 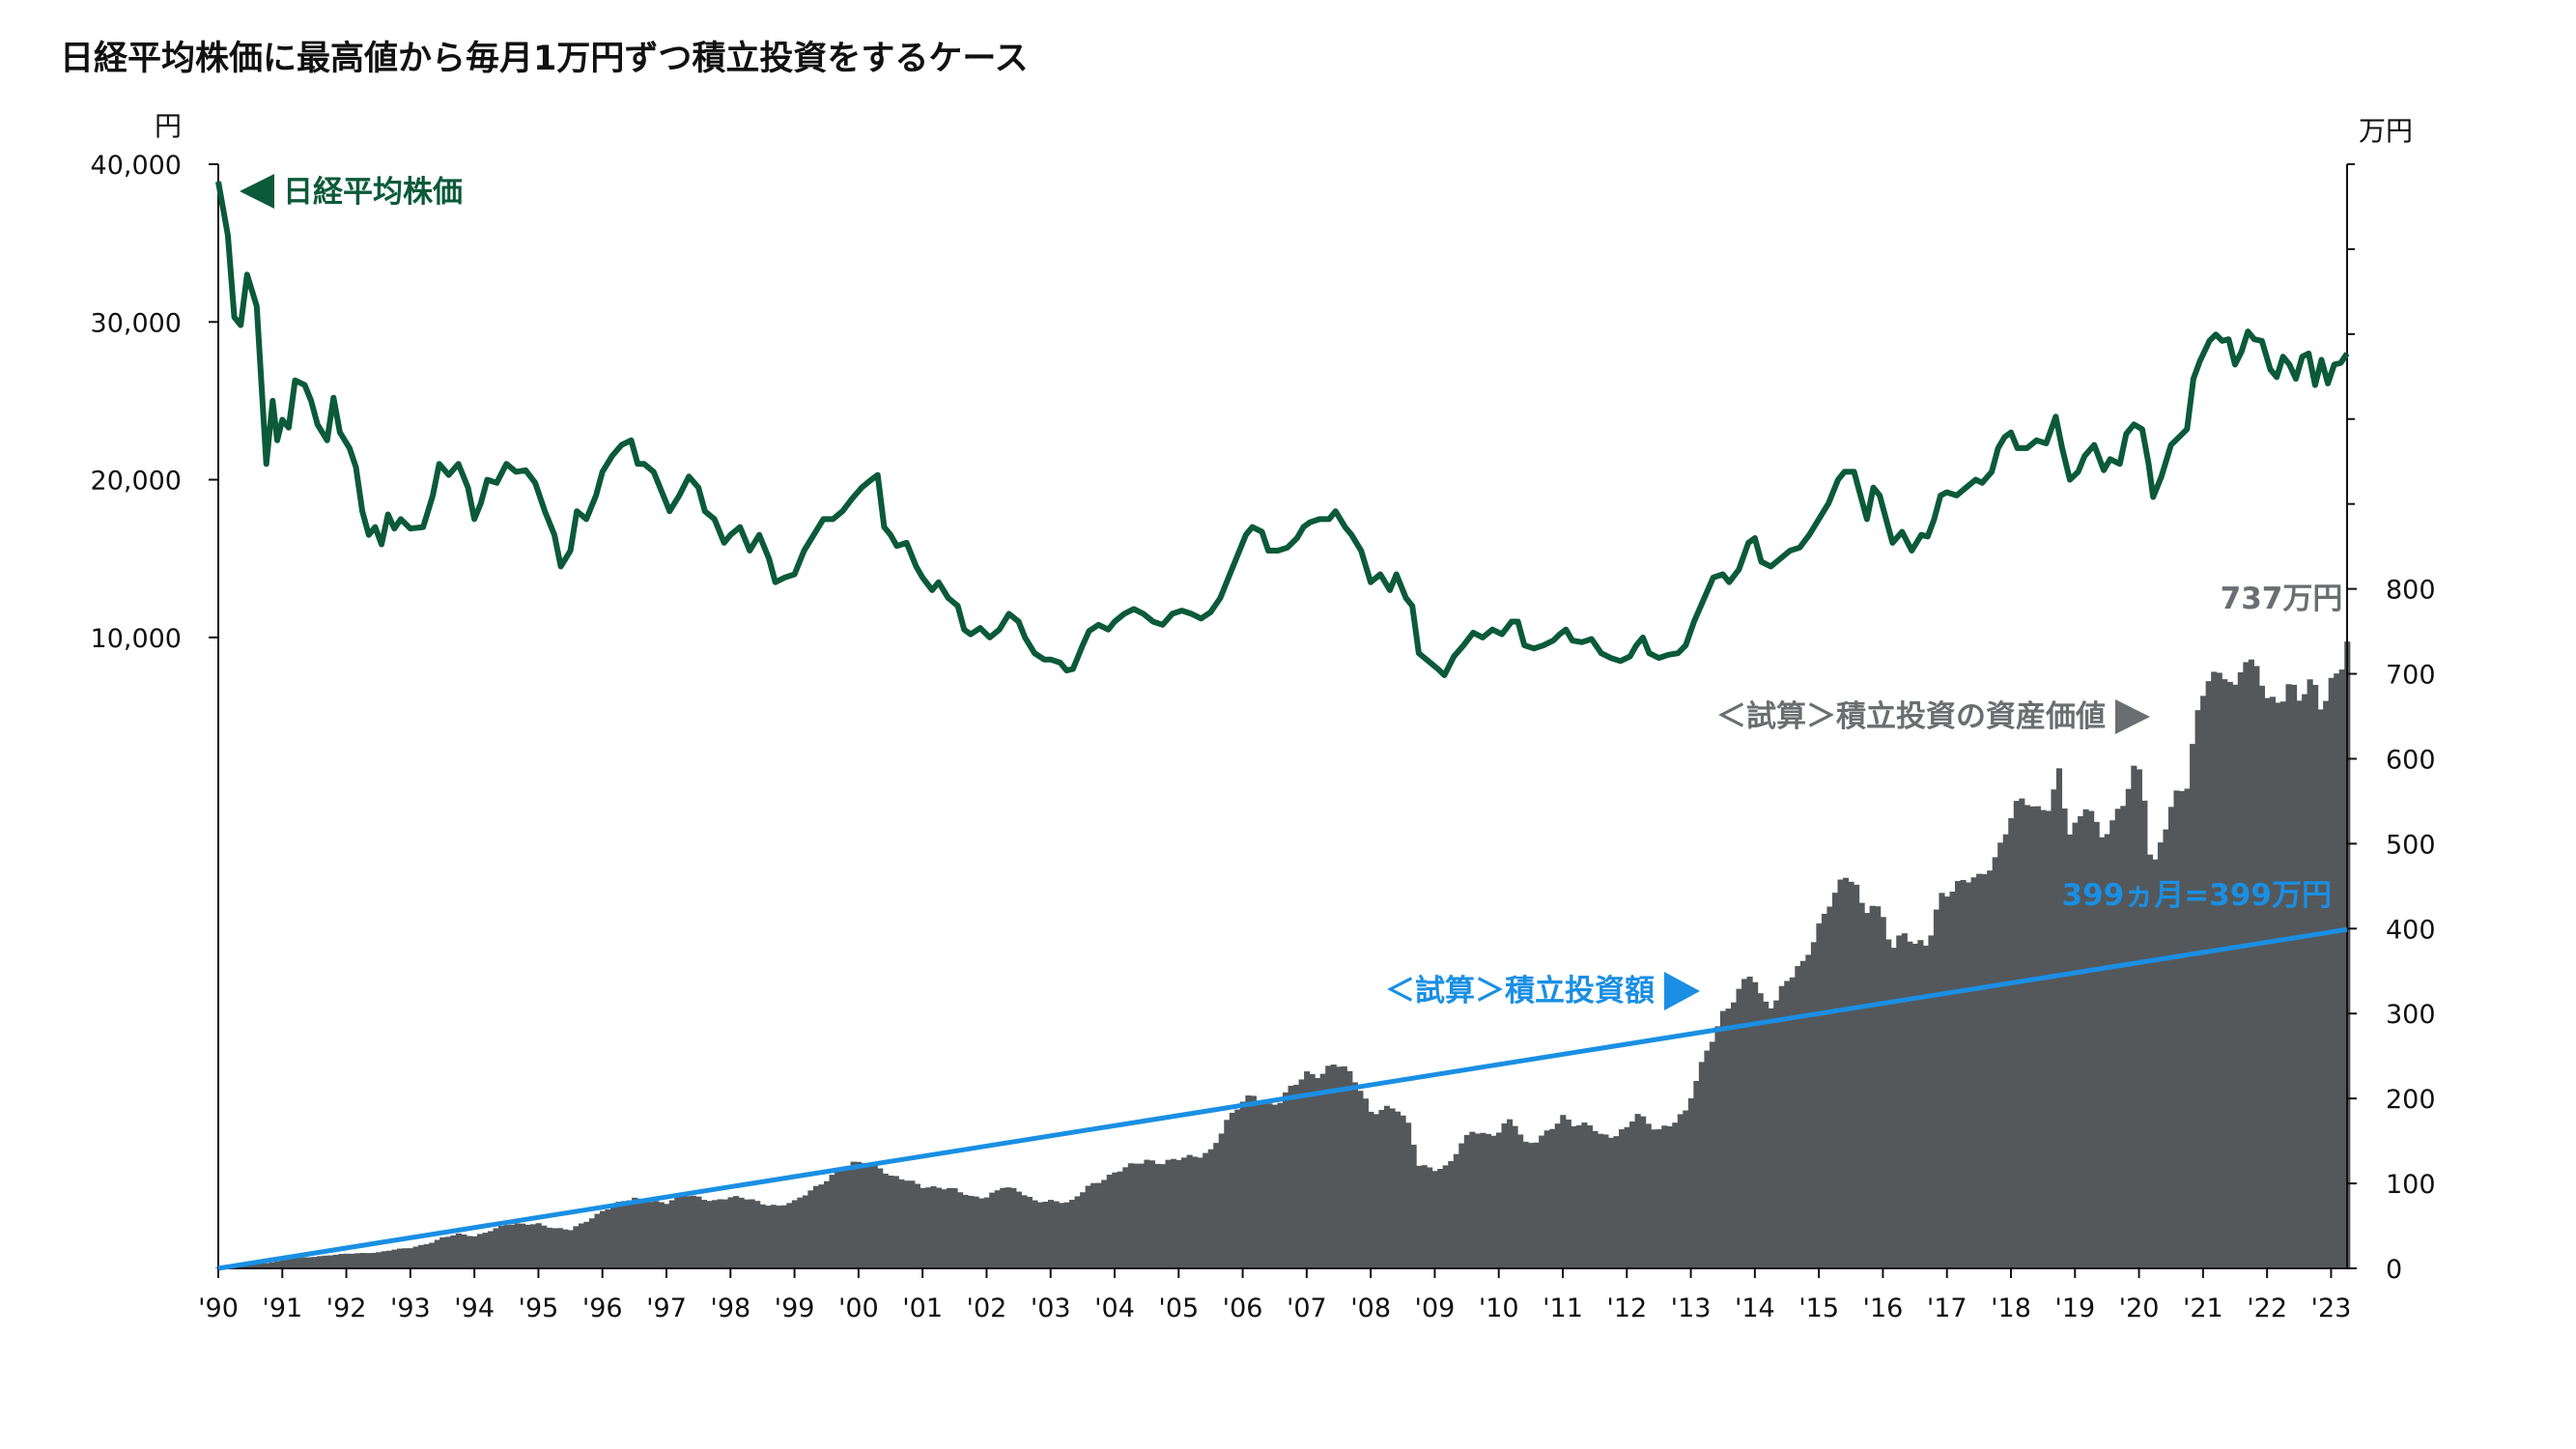 I want to click on x-tick-label: '18, so click(x=2011, y=1308).